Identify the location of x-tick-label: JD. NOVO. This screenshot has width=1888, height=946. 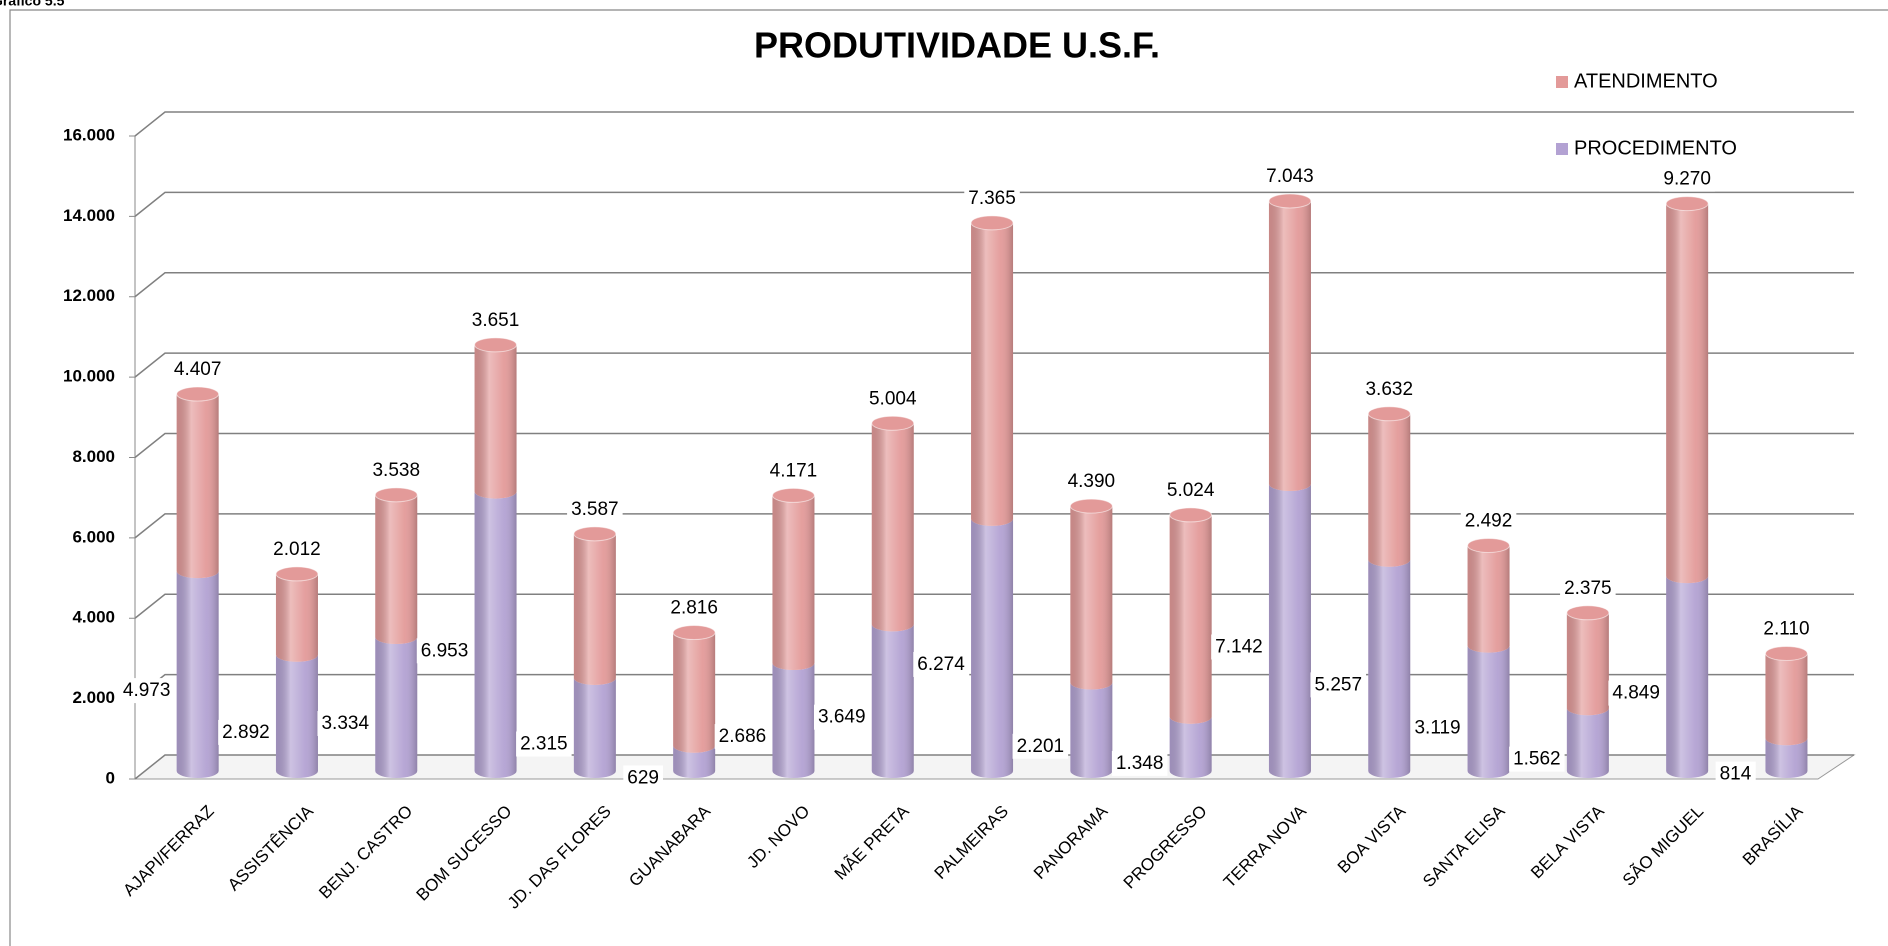
(778, 837).